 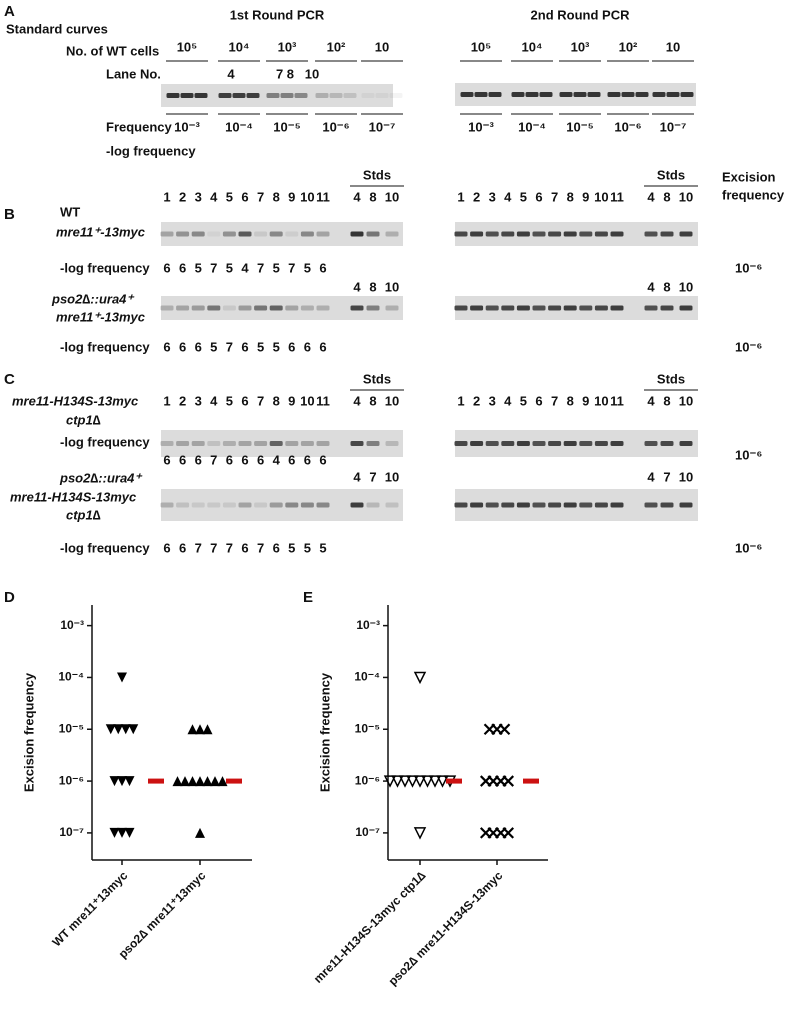 I want to click on strain-label: pso2∆::ura4⁺, so click(x=101, y=477).